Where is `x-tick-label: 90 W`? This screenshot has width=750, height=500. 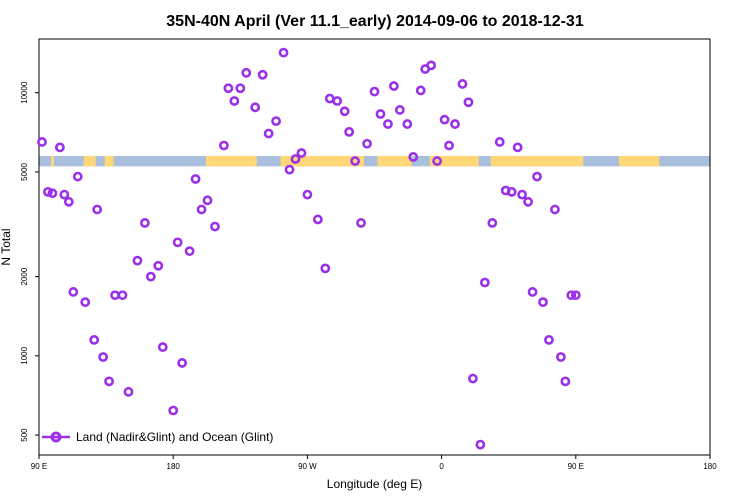 x-tick-label: 90 W is located at coordinates (307, 466).